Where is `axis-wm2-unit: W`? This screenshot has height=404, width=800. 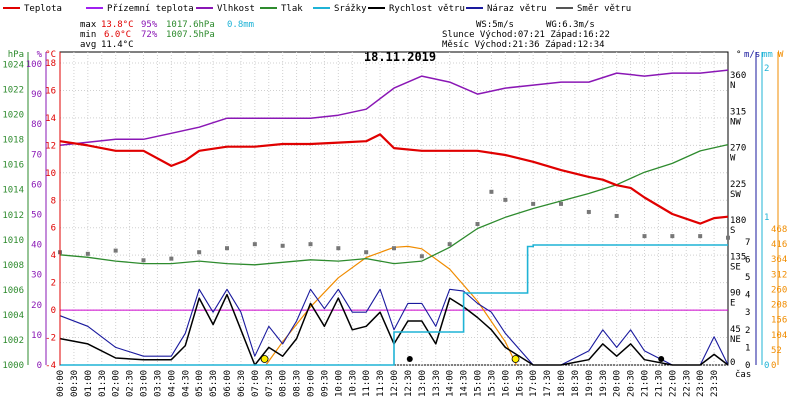 axis-wm2-unit: W is located at coordinates (781, 55).